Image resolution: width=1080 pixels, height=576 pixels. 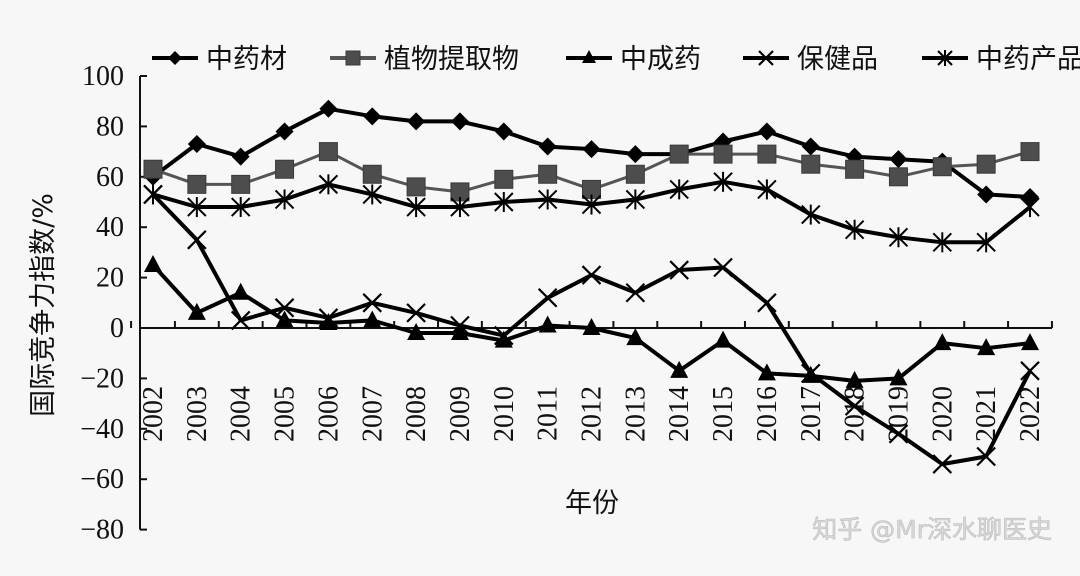 I want to click on x-tick-label: 2014, so click(x=679, y=414).